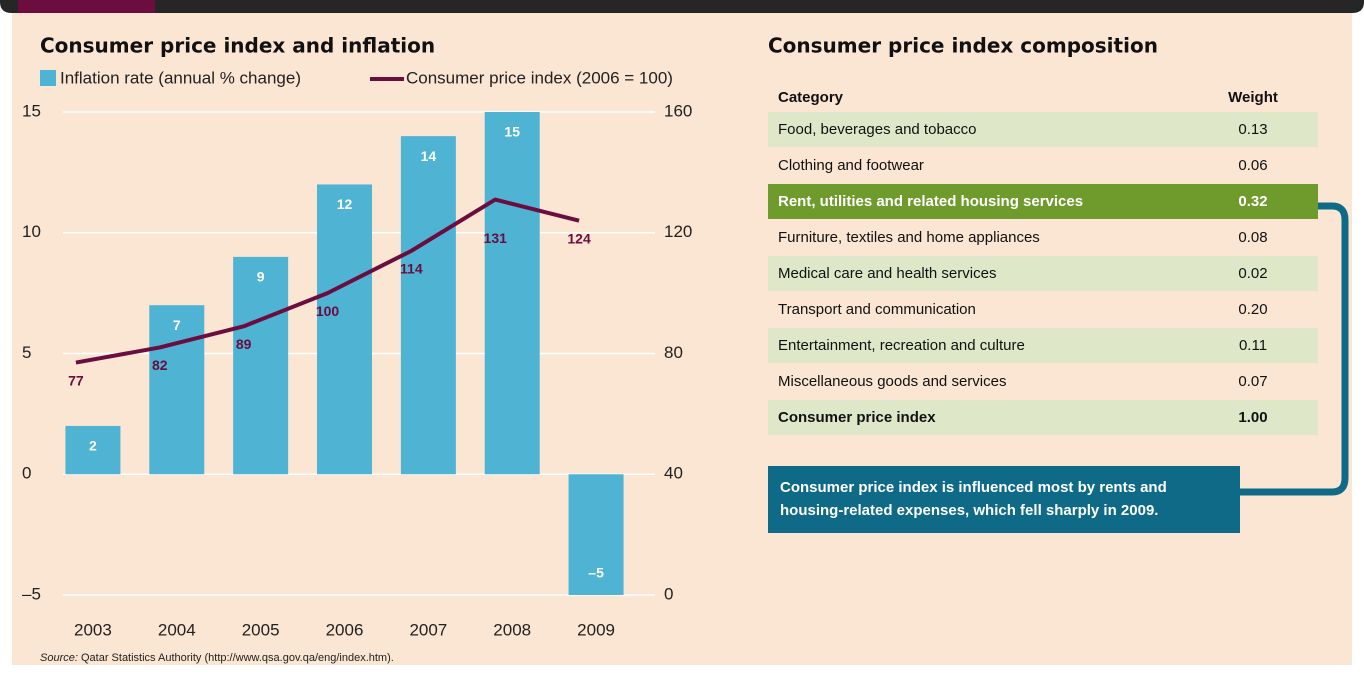 Image resolution: width=1364 pixels, height=677 pixels. What do you see at coordinates (86, 6) in the screenshot?
I see `top-tab` at bounding box center [86, 6].